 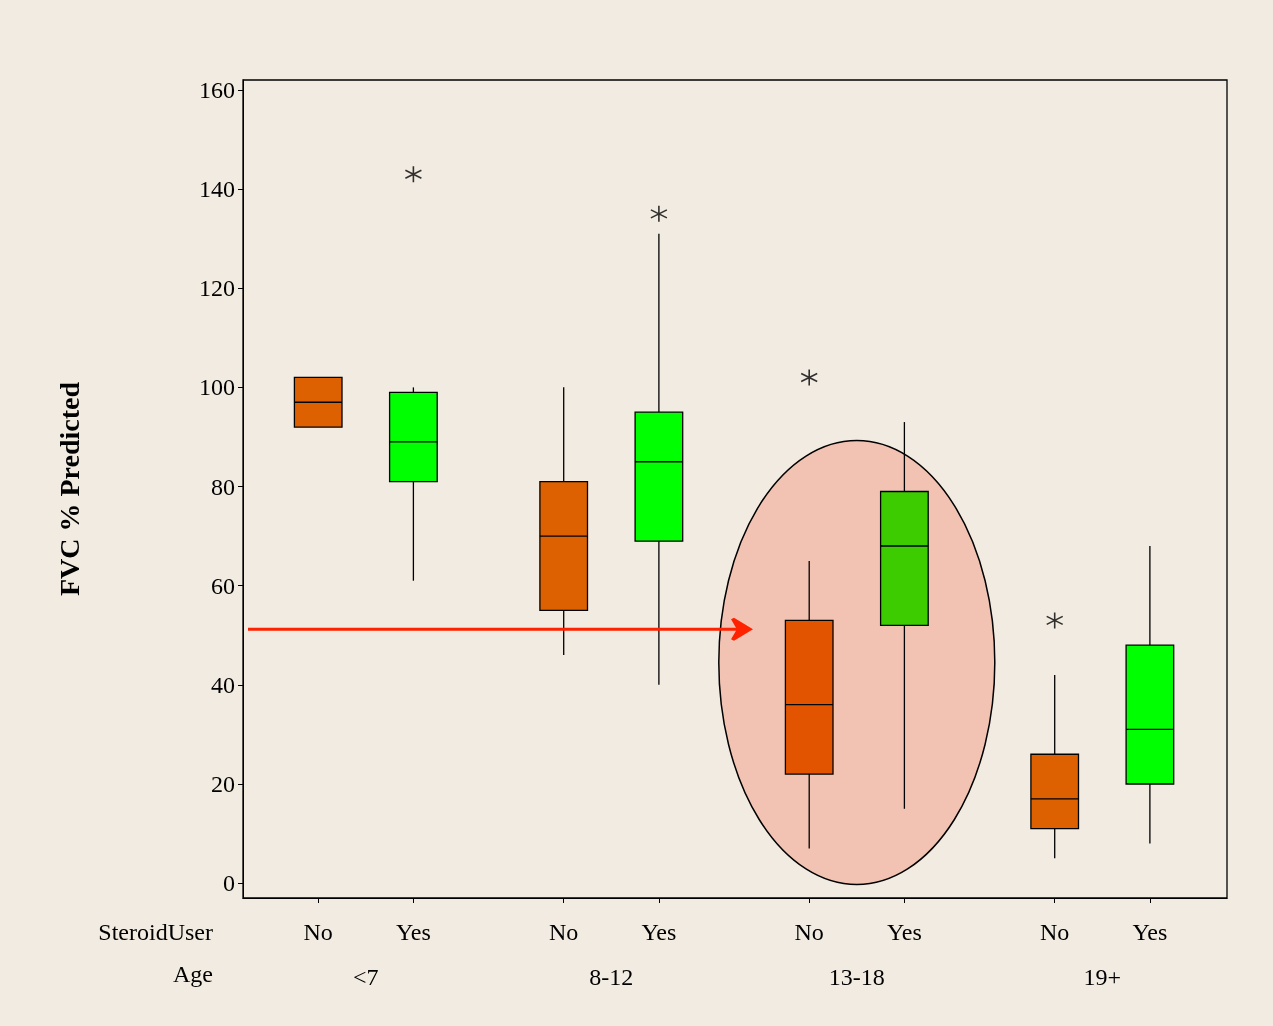 What do you see at coordinates (217, 89) in the screenshot?
I see `y-tick-label: 160` at bounding box center [217, 89].